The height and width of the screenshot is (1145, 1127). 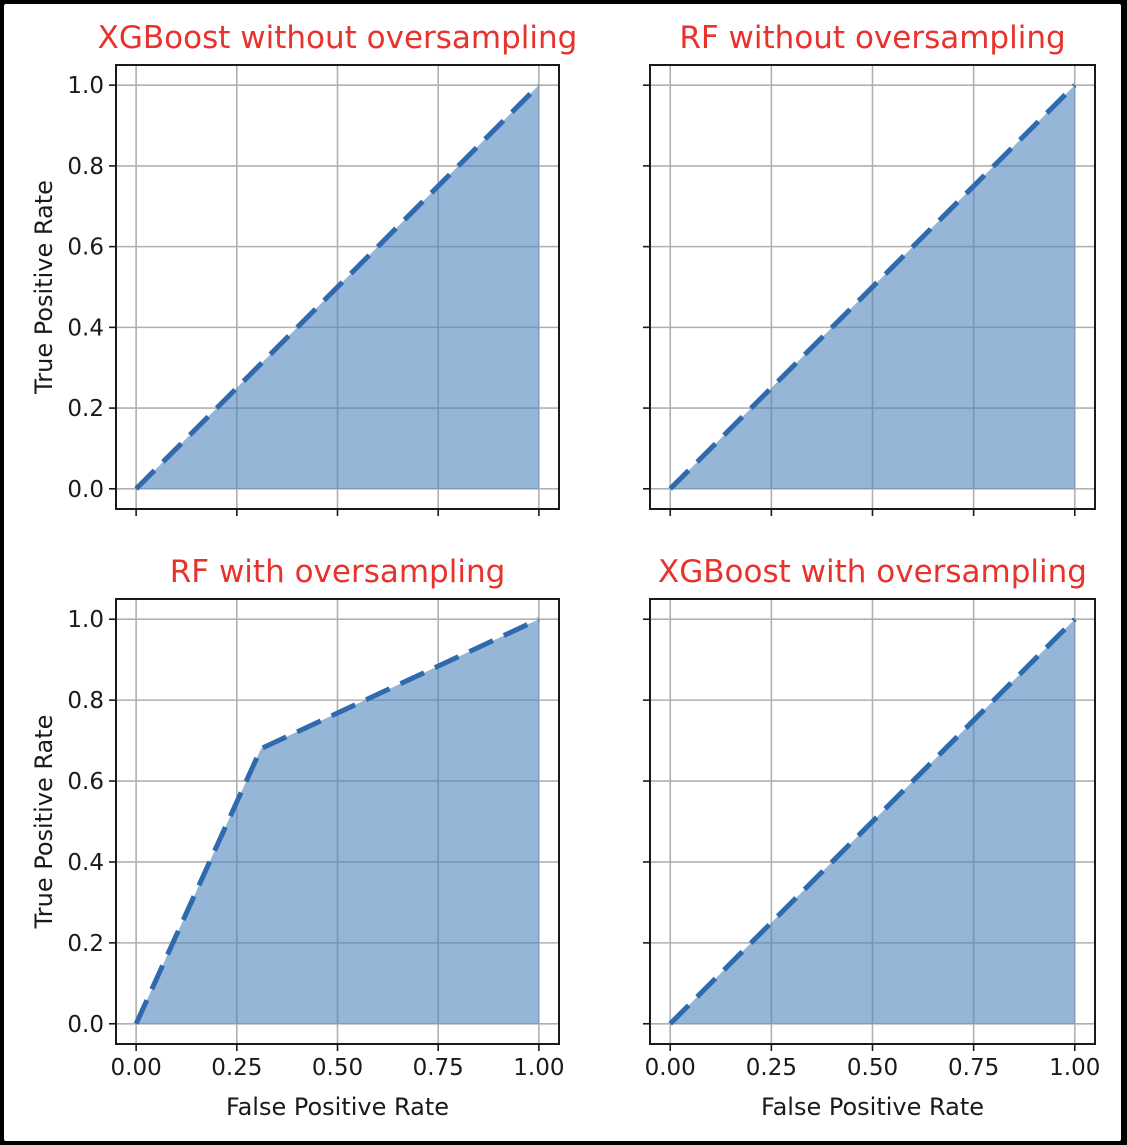 I want to click on roc-area, so click(x=337, y=821).